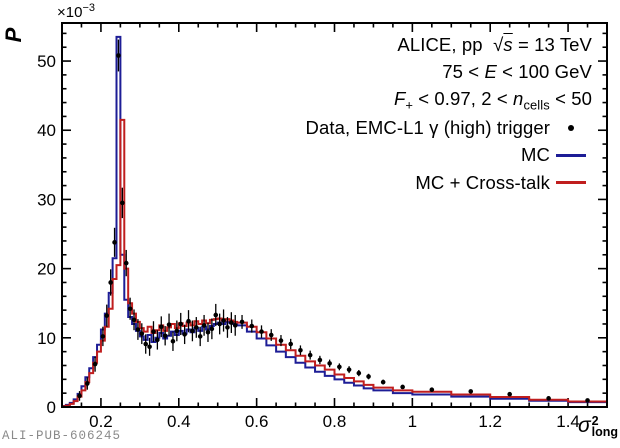 The height and width of the screenshot is (448, 620). I want to click on mc-line-sample-icon, so click(571, 155).